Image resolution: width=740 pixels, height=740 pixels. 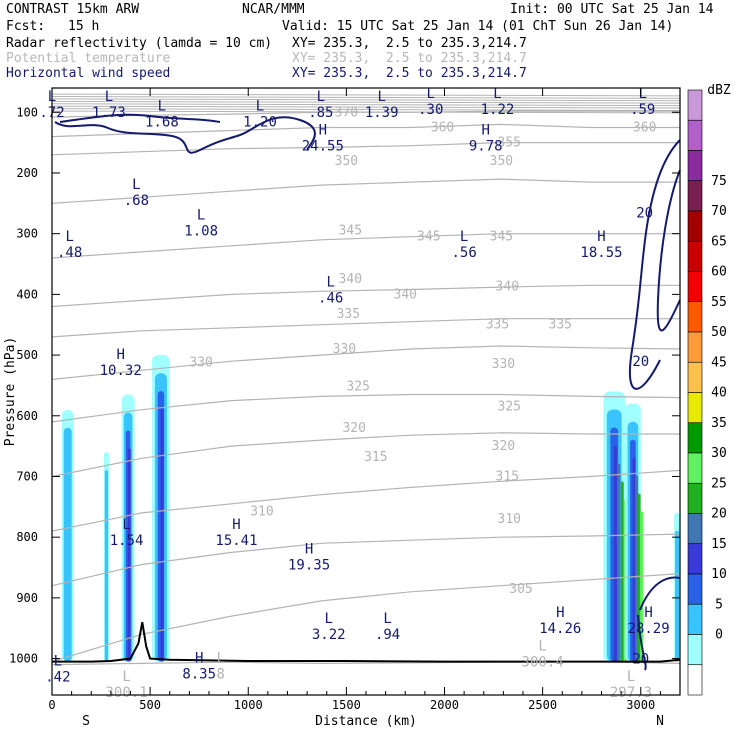 I want to click on x-tick-label-1000: 1000, so click(x=248, y=705).